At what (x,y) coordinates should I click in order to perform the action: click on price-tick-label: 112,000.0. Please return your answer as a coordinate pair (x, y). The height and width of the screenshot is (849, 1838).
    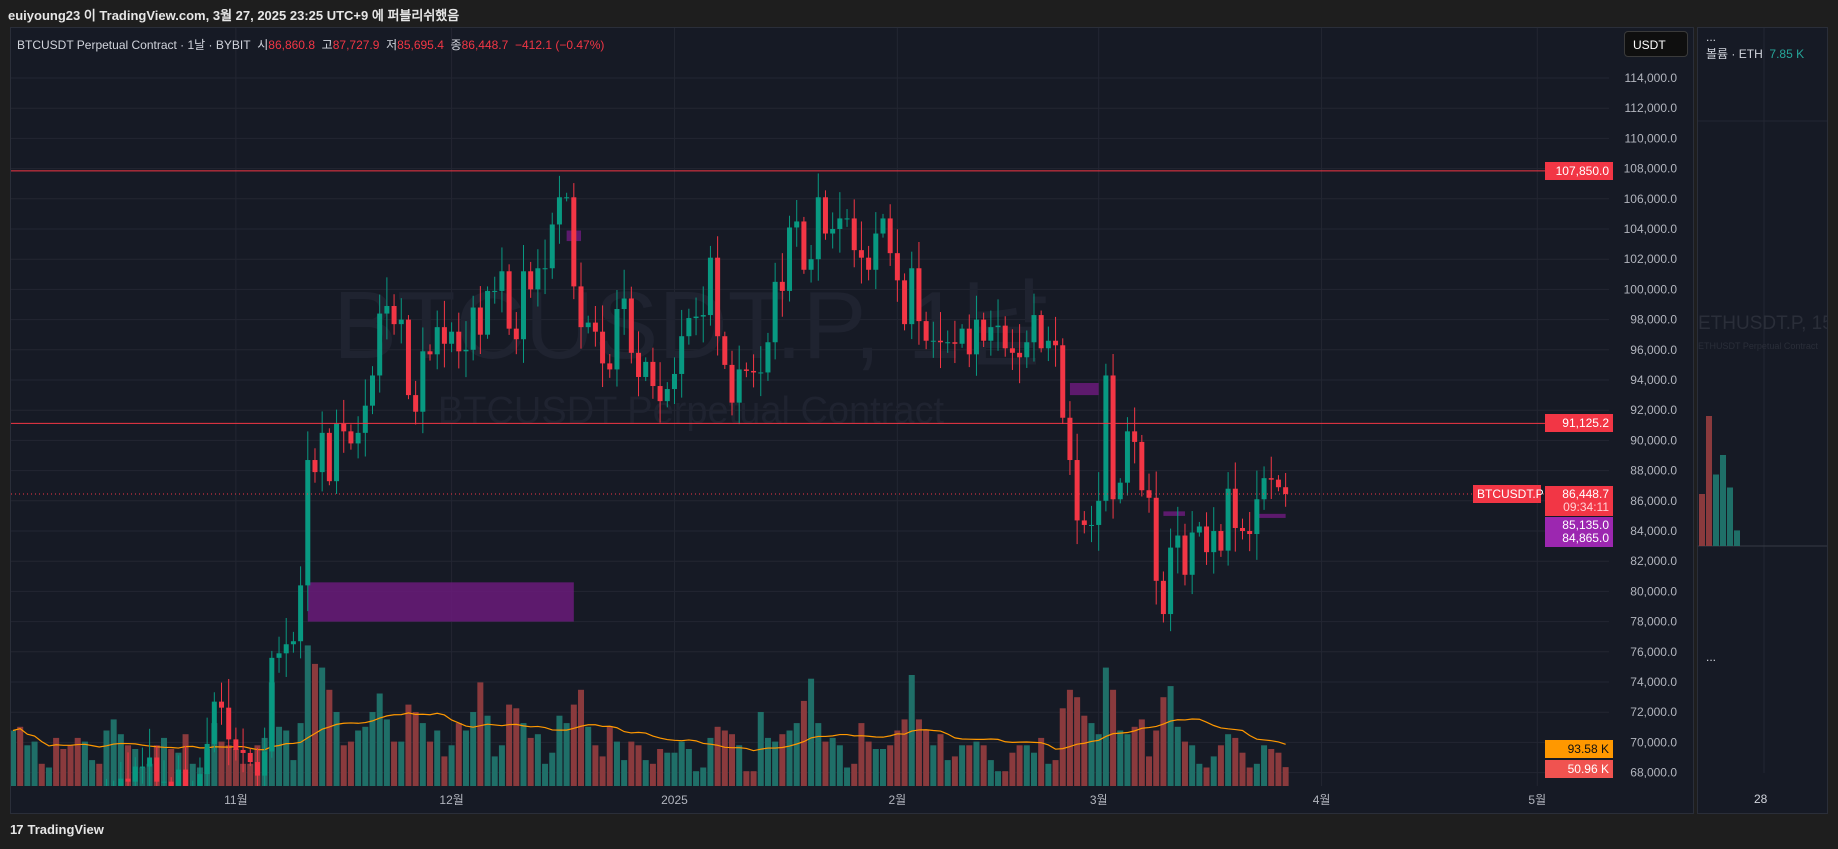
    Looking at the image, I should click on (1651, 108).